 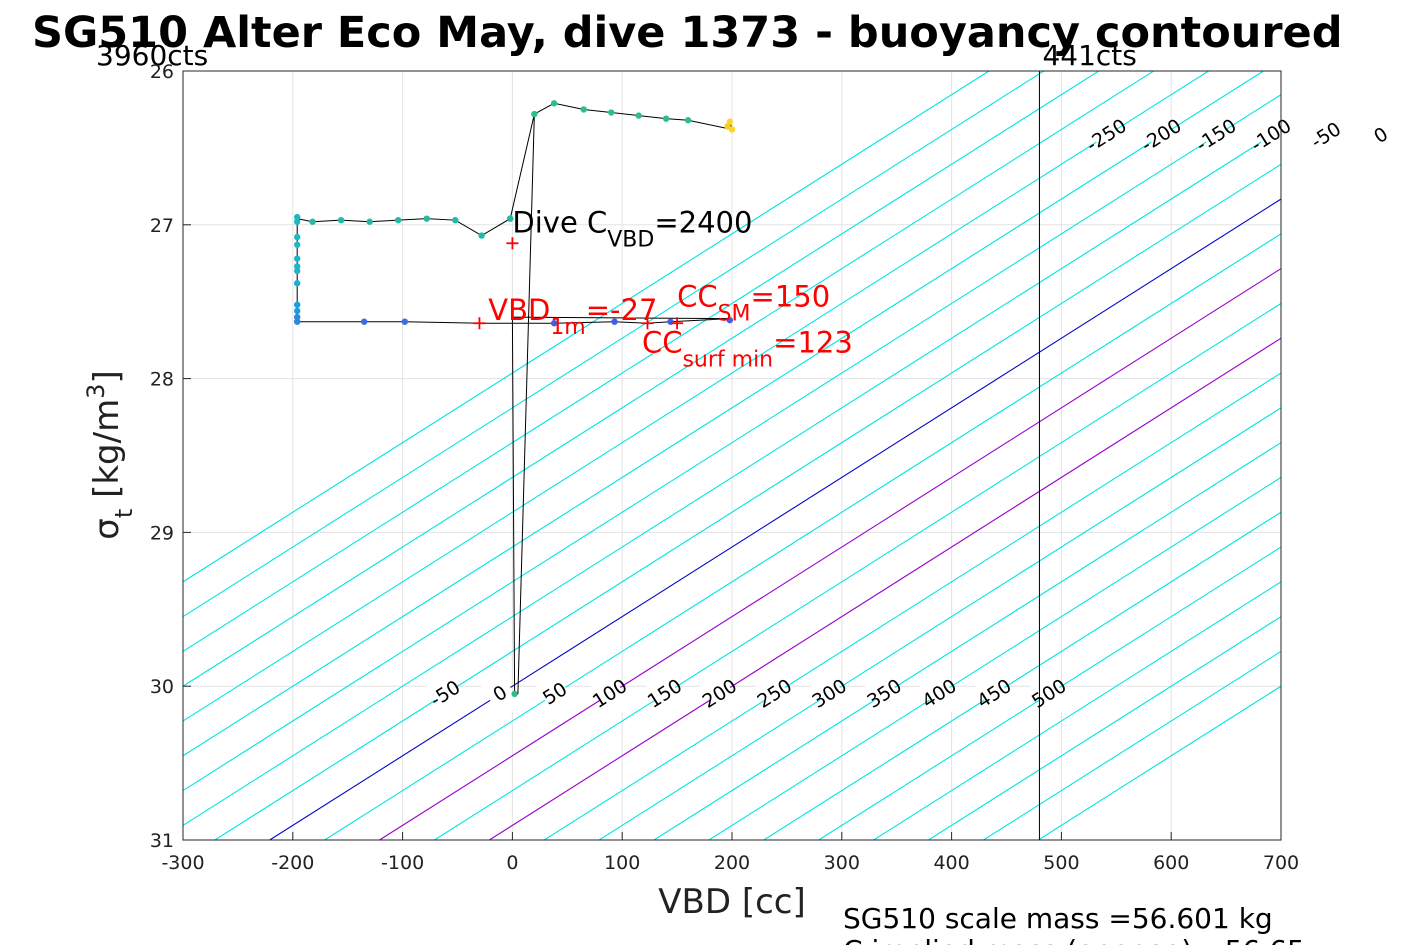 What do you see at coordinates (162, 226) in the screenshot?
I see `y-tick-label: 27` at bounding box center [162, 226].